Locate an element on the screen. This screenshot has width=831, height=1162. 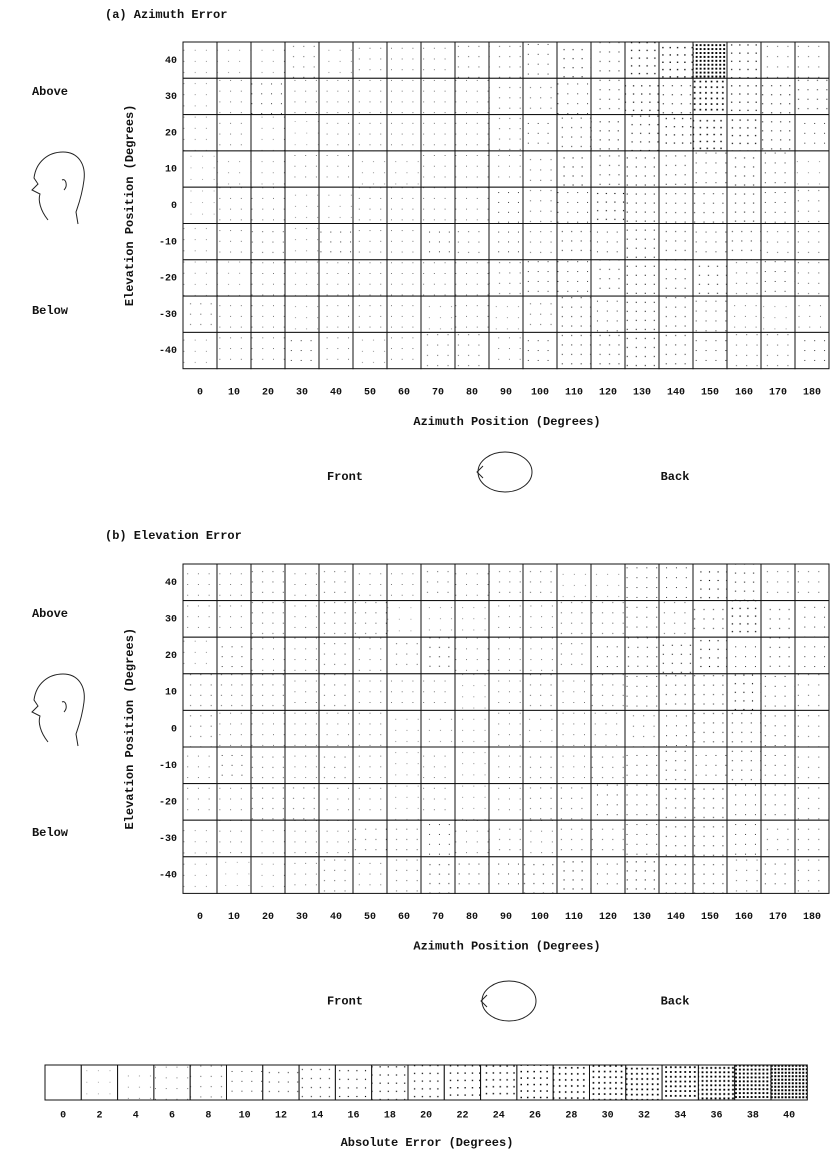
y-tick-label: -10 is located at coordinates (168, 242).